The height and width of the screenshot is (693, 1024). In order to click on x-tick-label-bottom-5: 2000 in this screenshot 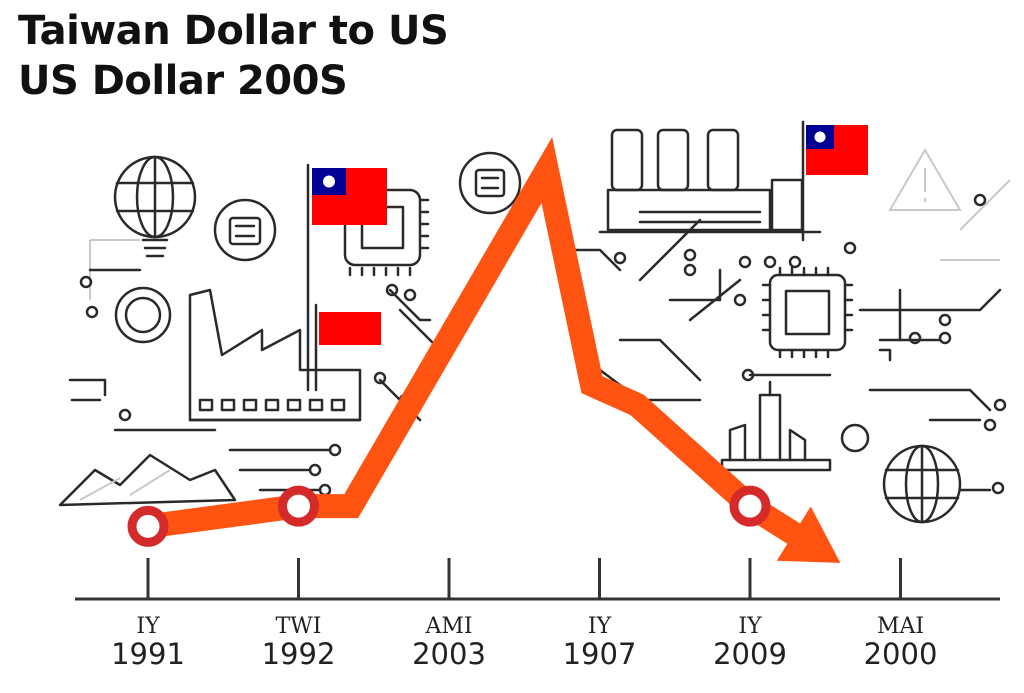, I will do `click(901, 654)`.